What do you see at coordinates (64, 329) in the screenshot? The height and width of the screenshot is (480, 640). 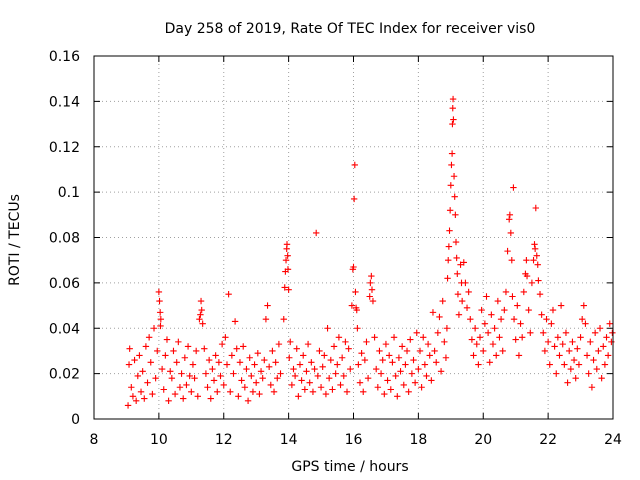 I see `y-tick-label: 0.04` at bounding box center [64, 329].